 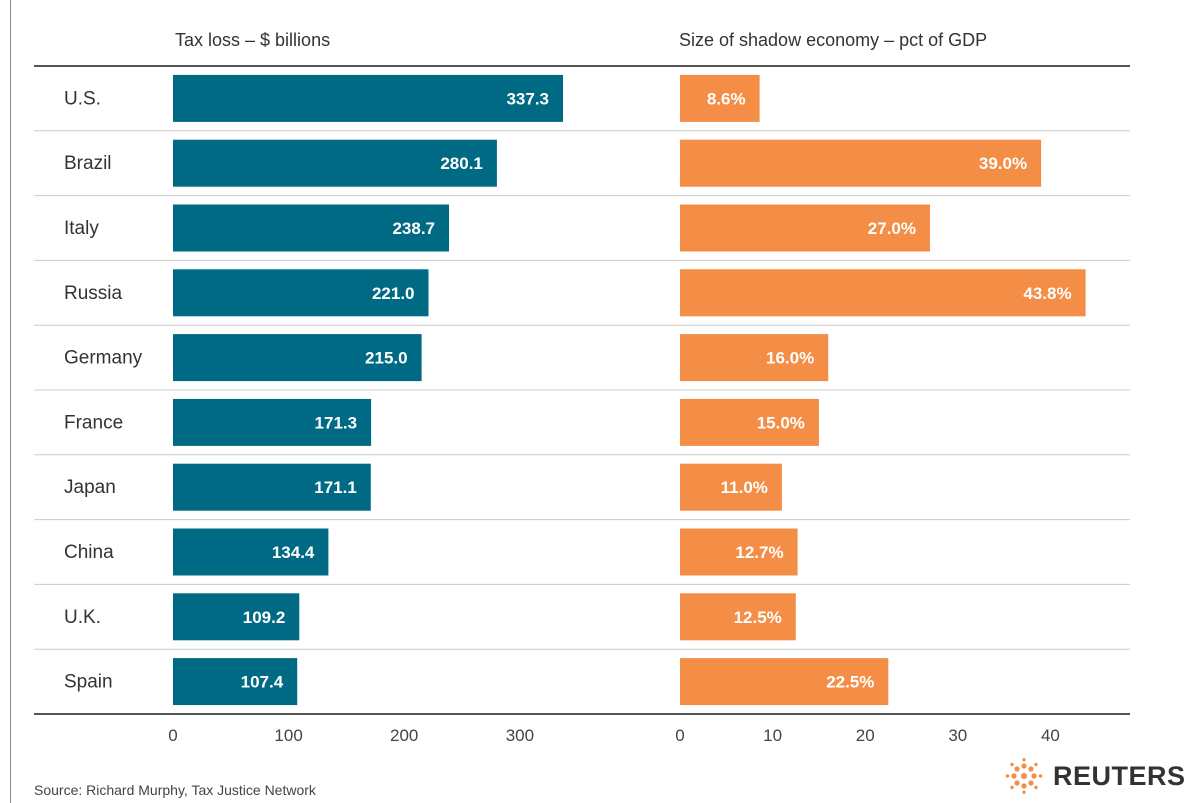 What do you see at coordinates (172, 735) in the screenshot?
I see `tax-loss-tick-label: 0` at bounding box center [172, 735].